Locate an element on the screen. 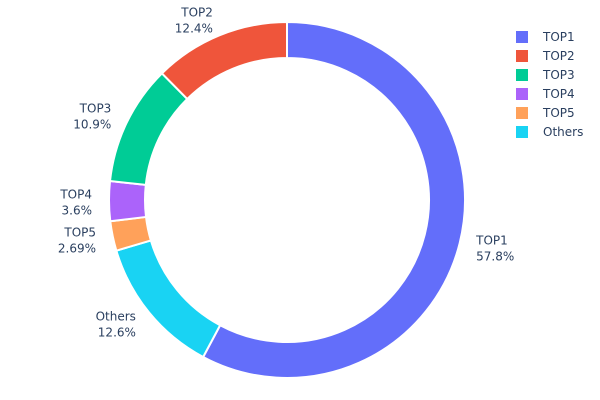 This screenshot has width=600, height=400. slice-top3 is located at coordinates (148, 128).